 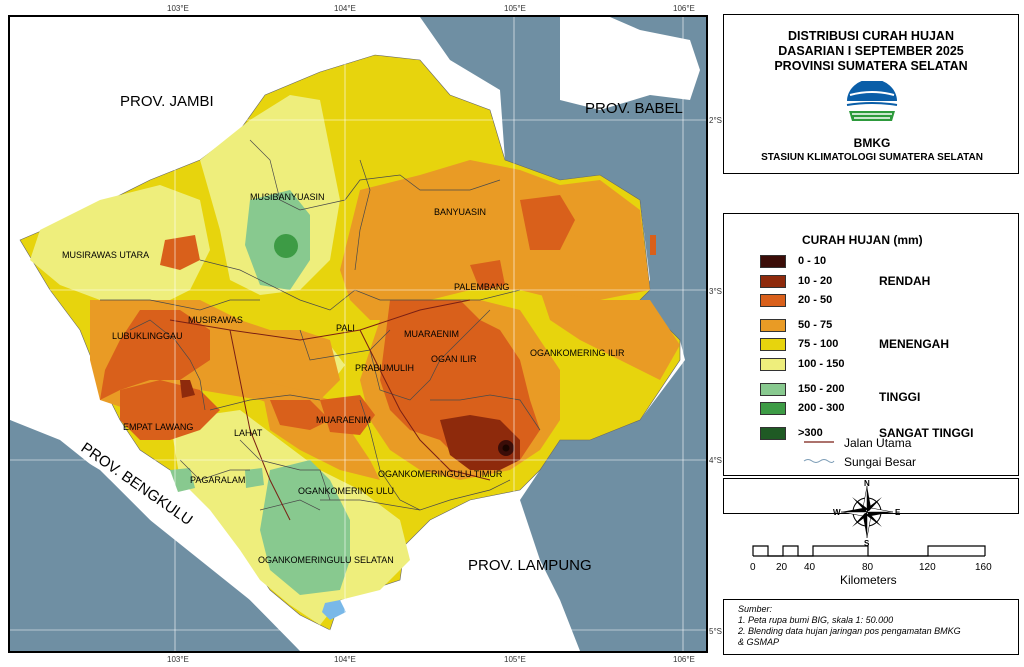 What do you see at coordinates (816, 620) in the screenshot?
I see `source-line1: 1. Peta rupa bumi BIG, skala 1: 50.000` at bounding box center [816, 620].